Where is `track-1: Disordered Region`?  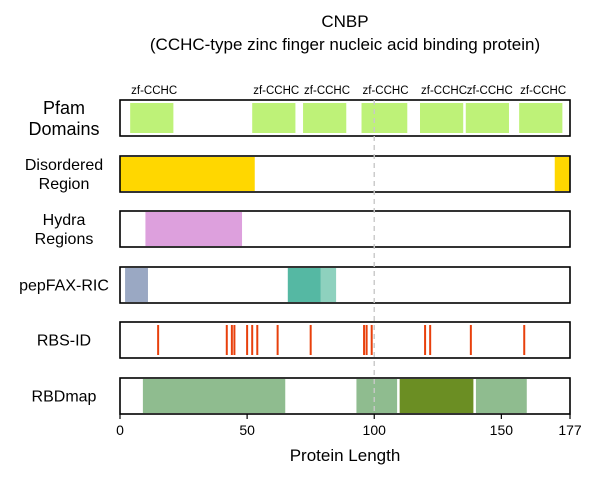 track-1: Disordered Region is located at coordinates (298, 174).